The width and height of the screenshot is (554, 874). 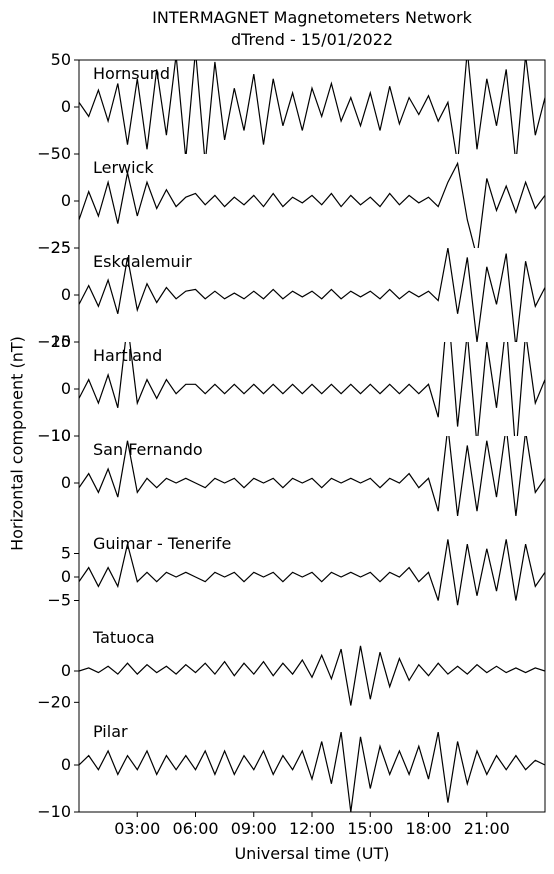 I want to click on chart-subtitle: dTrend - 15/01/2022, so click(x=312, y=39).